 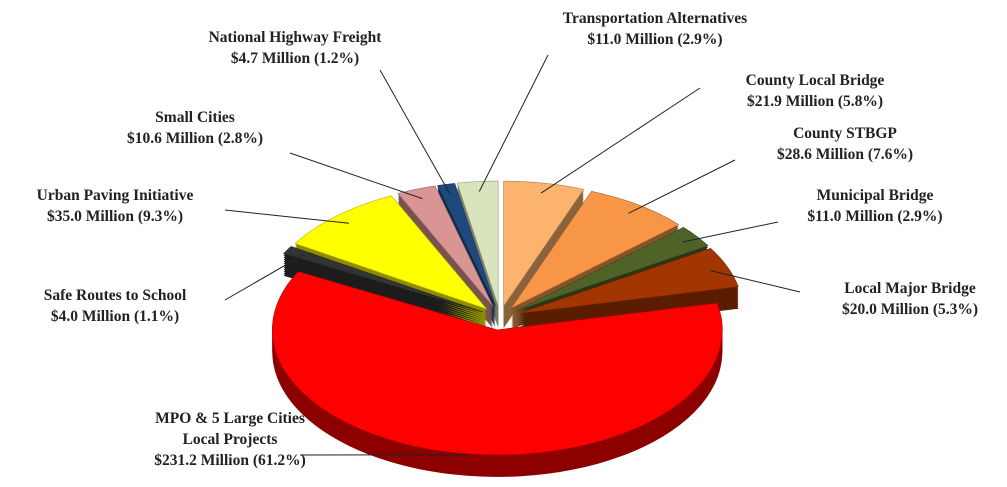 What do you see at coordinates (875, 195) in the screenshot?
I see `slice-label: Municipal Bridge` at bounding box center [875, 195].